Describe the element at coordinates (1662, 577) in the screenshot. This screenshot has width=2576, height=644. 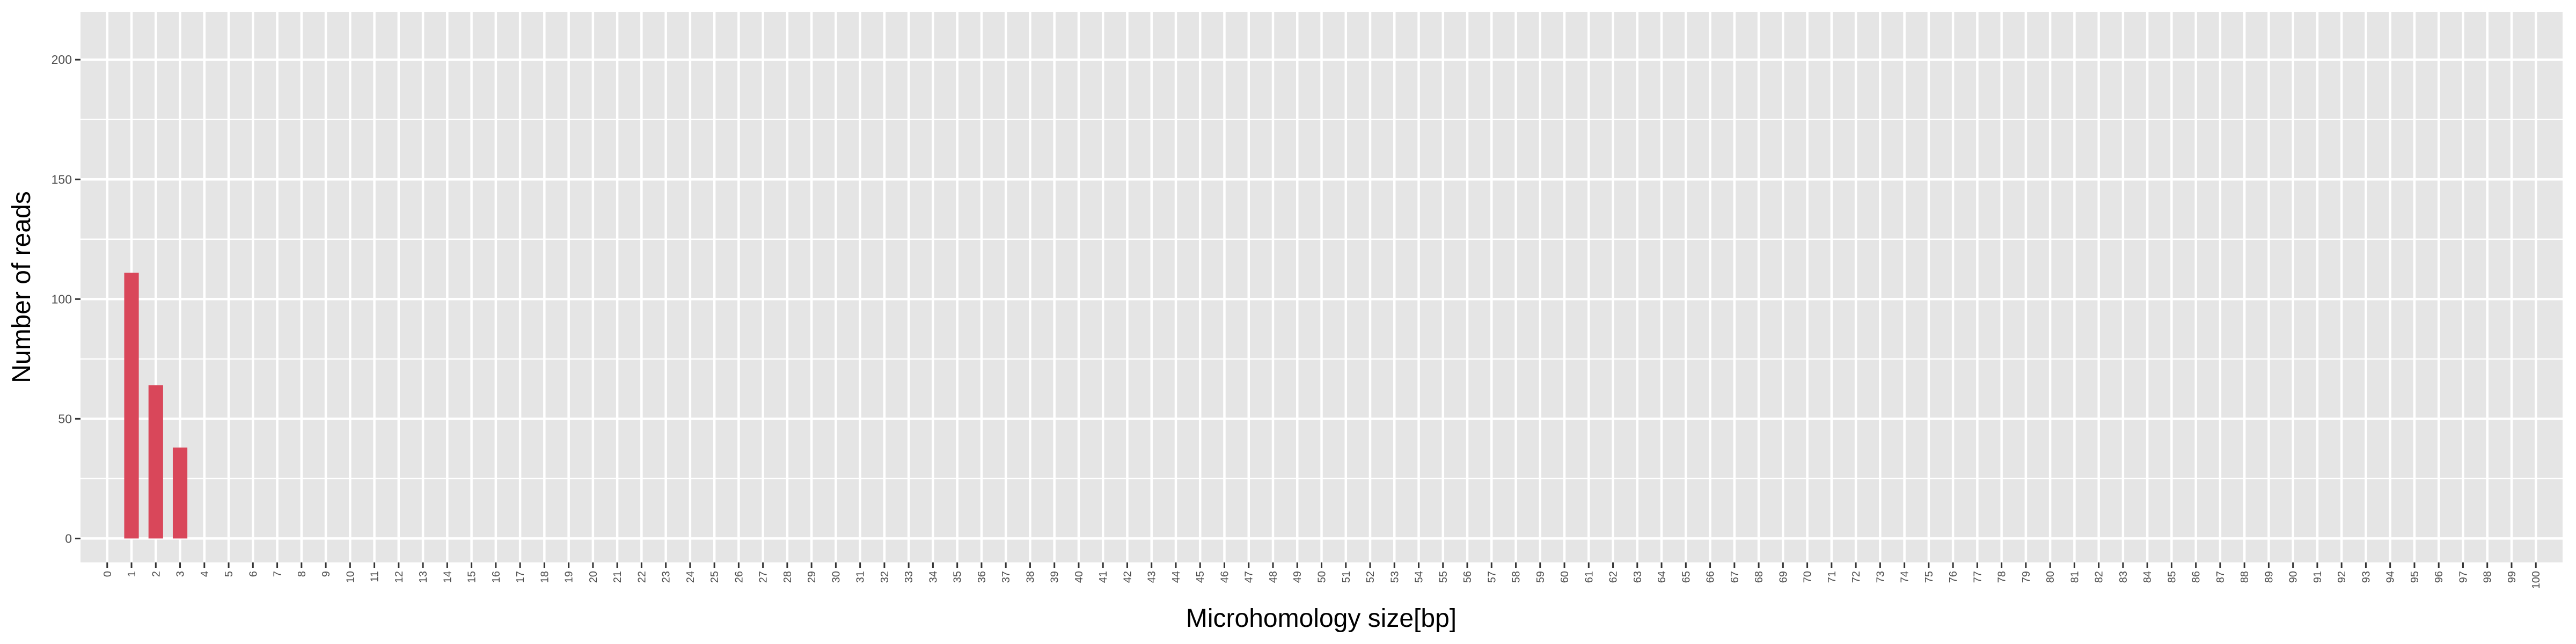
I see `x-tick-label: 64` at that location.